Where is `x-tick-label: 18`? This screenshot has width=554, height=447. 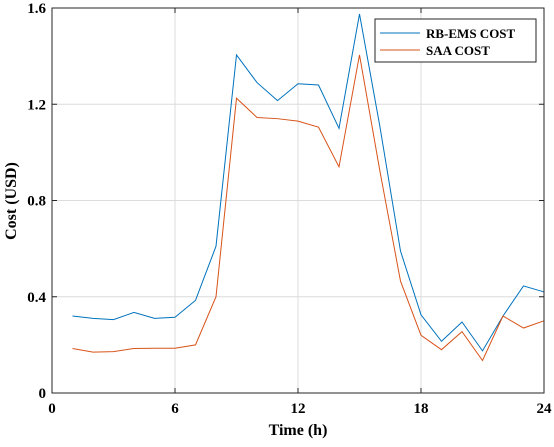
x-tick-label: 18 is located at coordinates (421, 409).